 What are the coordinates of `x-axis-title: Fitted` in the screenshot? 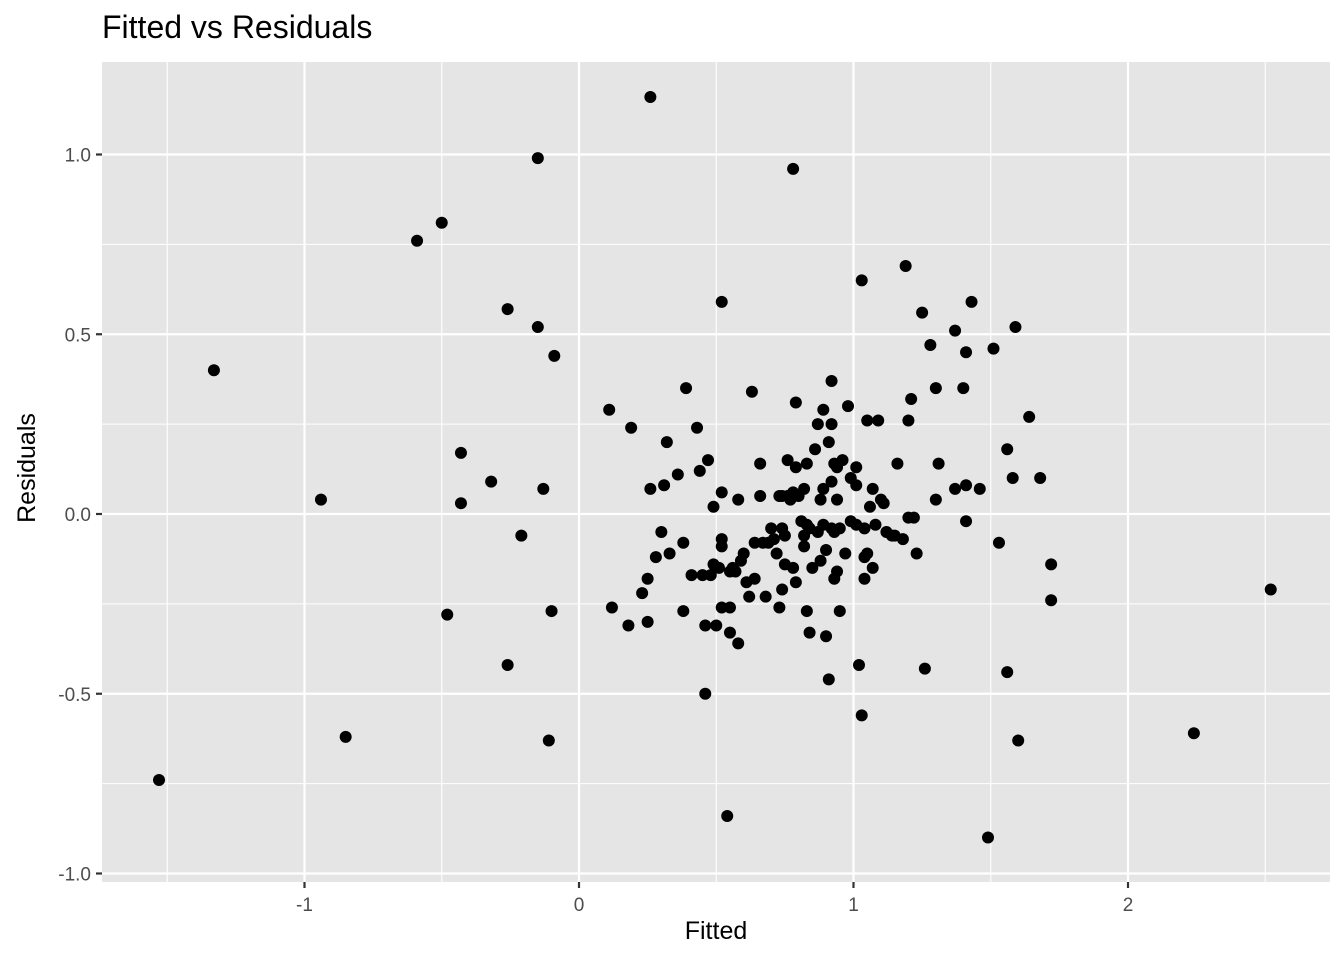 It's located at (716, 931).